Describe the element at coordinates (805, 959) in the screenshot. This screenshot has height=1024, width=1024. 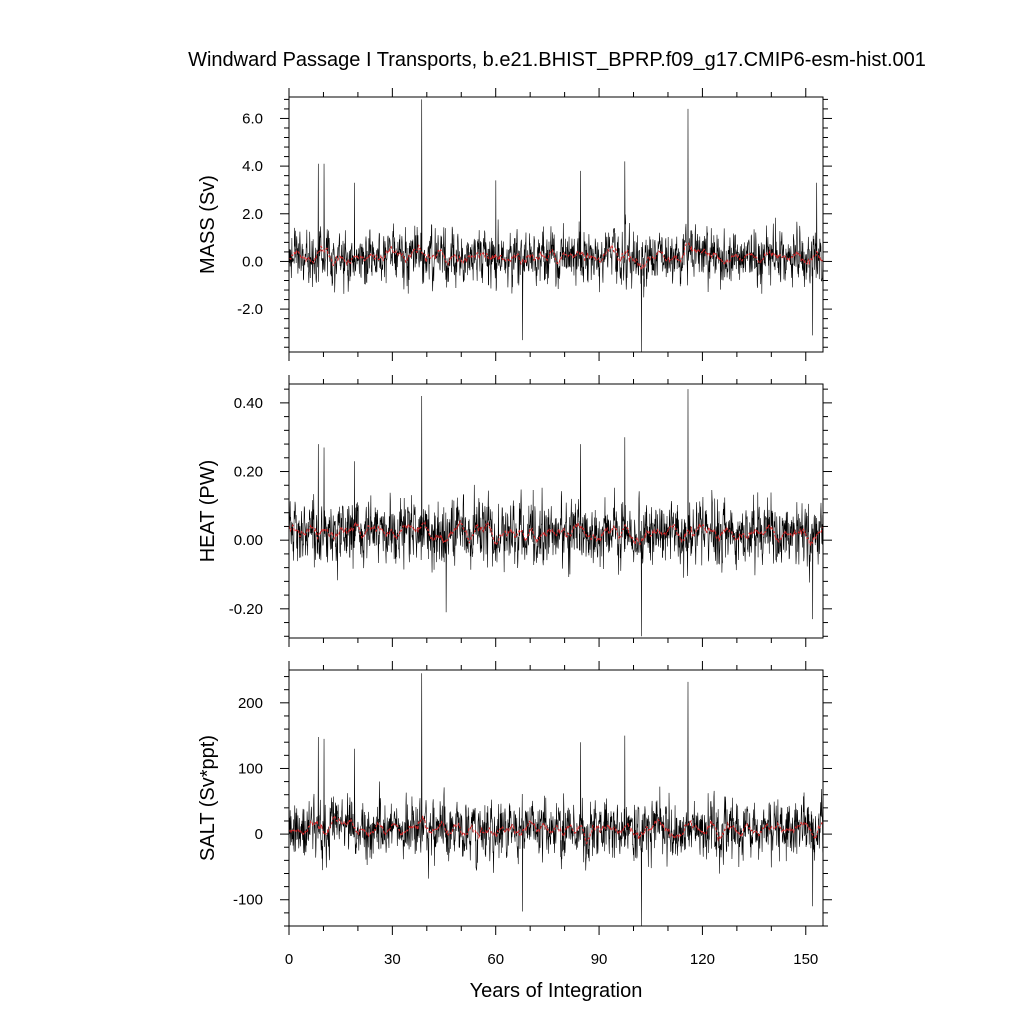
I see `x-tick-label: 150` at that location.